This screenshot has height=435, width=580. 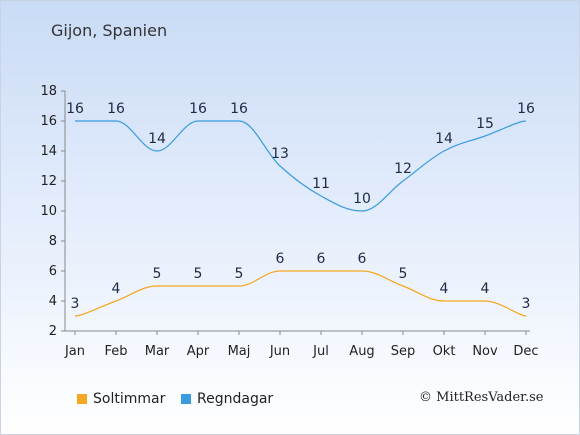 I want to click on data-label-regndagar: 11, so click(x=321, y=184).